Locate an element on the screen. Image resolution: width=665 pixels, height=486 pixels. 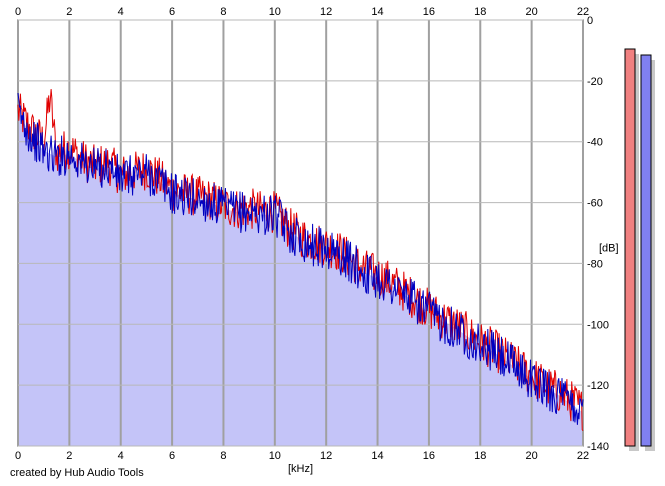
x-tick-label-bottom: 6 is located at coordinates (172, 456).